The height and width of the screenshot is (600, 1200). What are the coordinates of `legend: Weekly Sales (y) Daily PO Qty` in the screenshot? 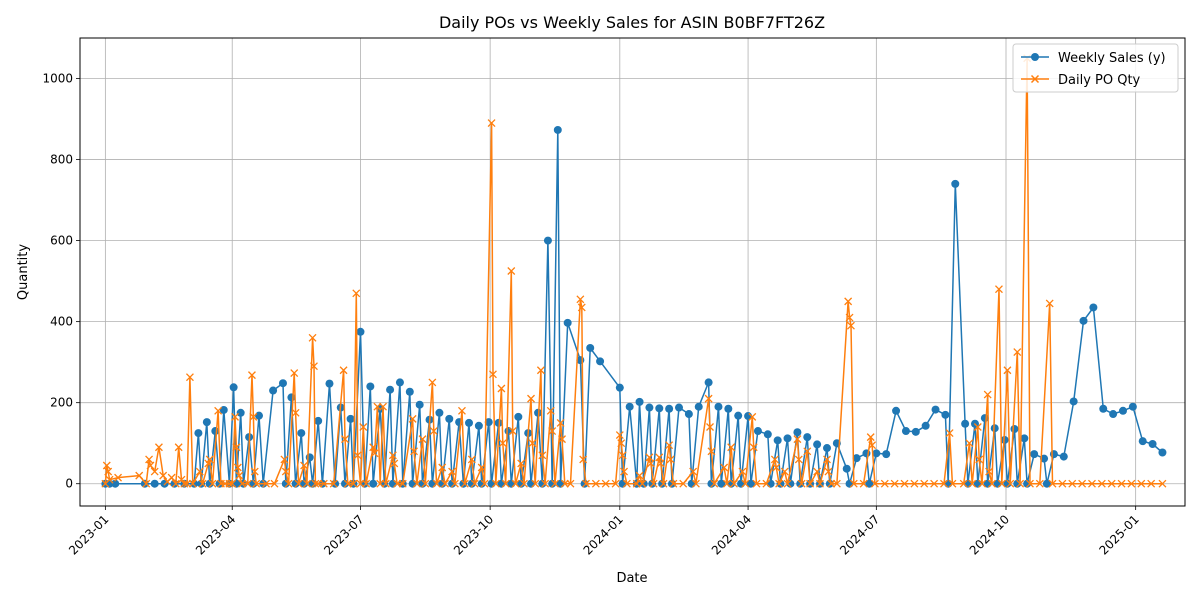 It's located at (1095, 68).